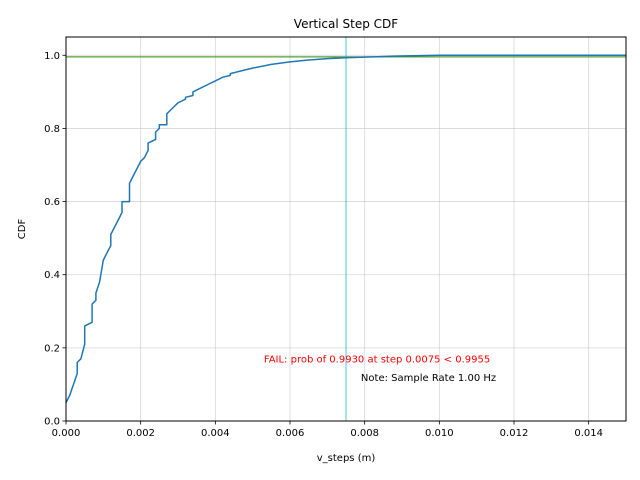 The image size is (640, 480). I want to click on y-axis-ticks: 0.0 0.2 0.4 0.6 0.8 1.0, so click(55, 239).